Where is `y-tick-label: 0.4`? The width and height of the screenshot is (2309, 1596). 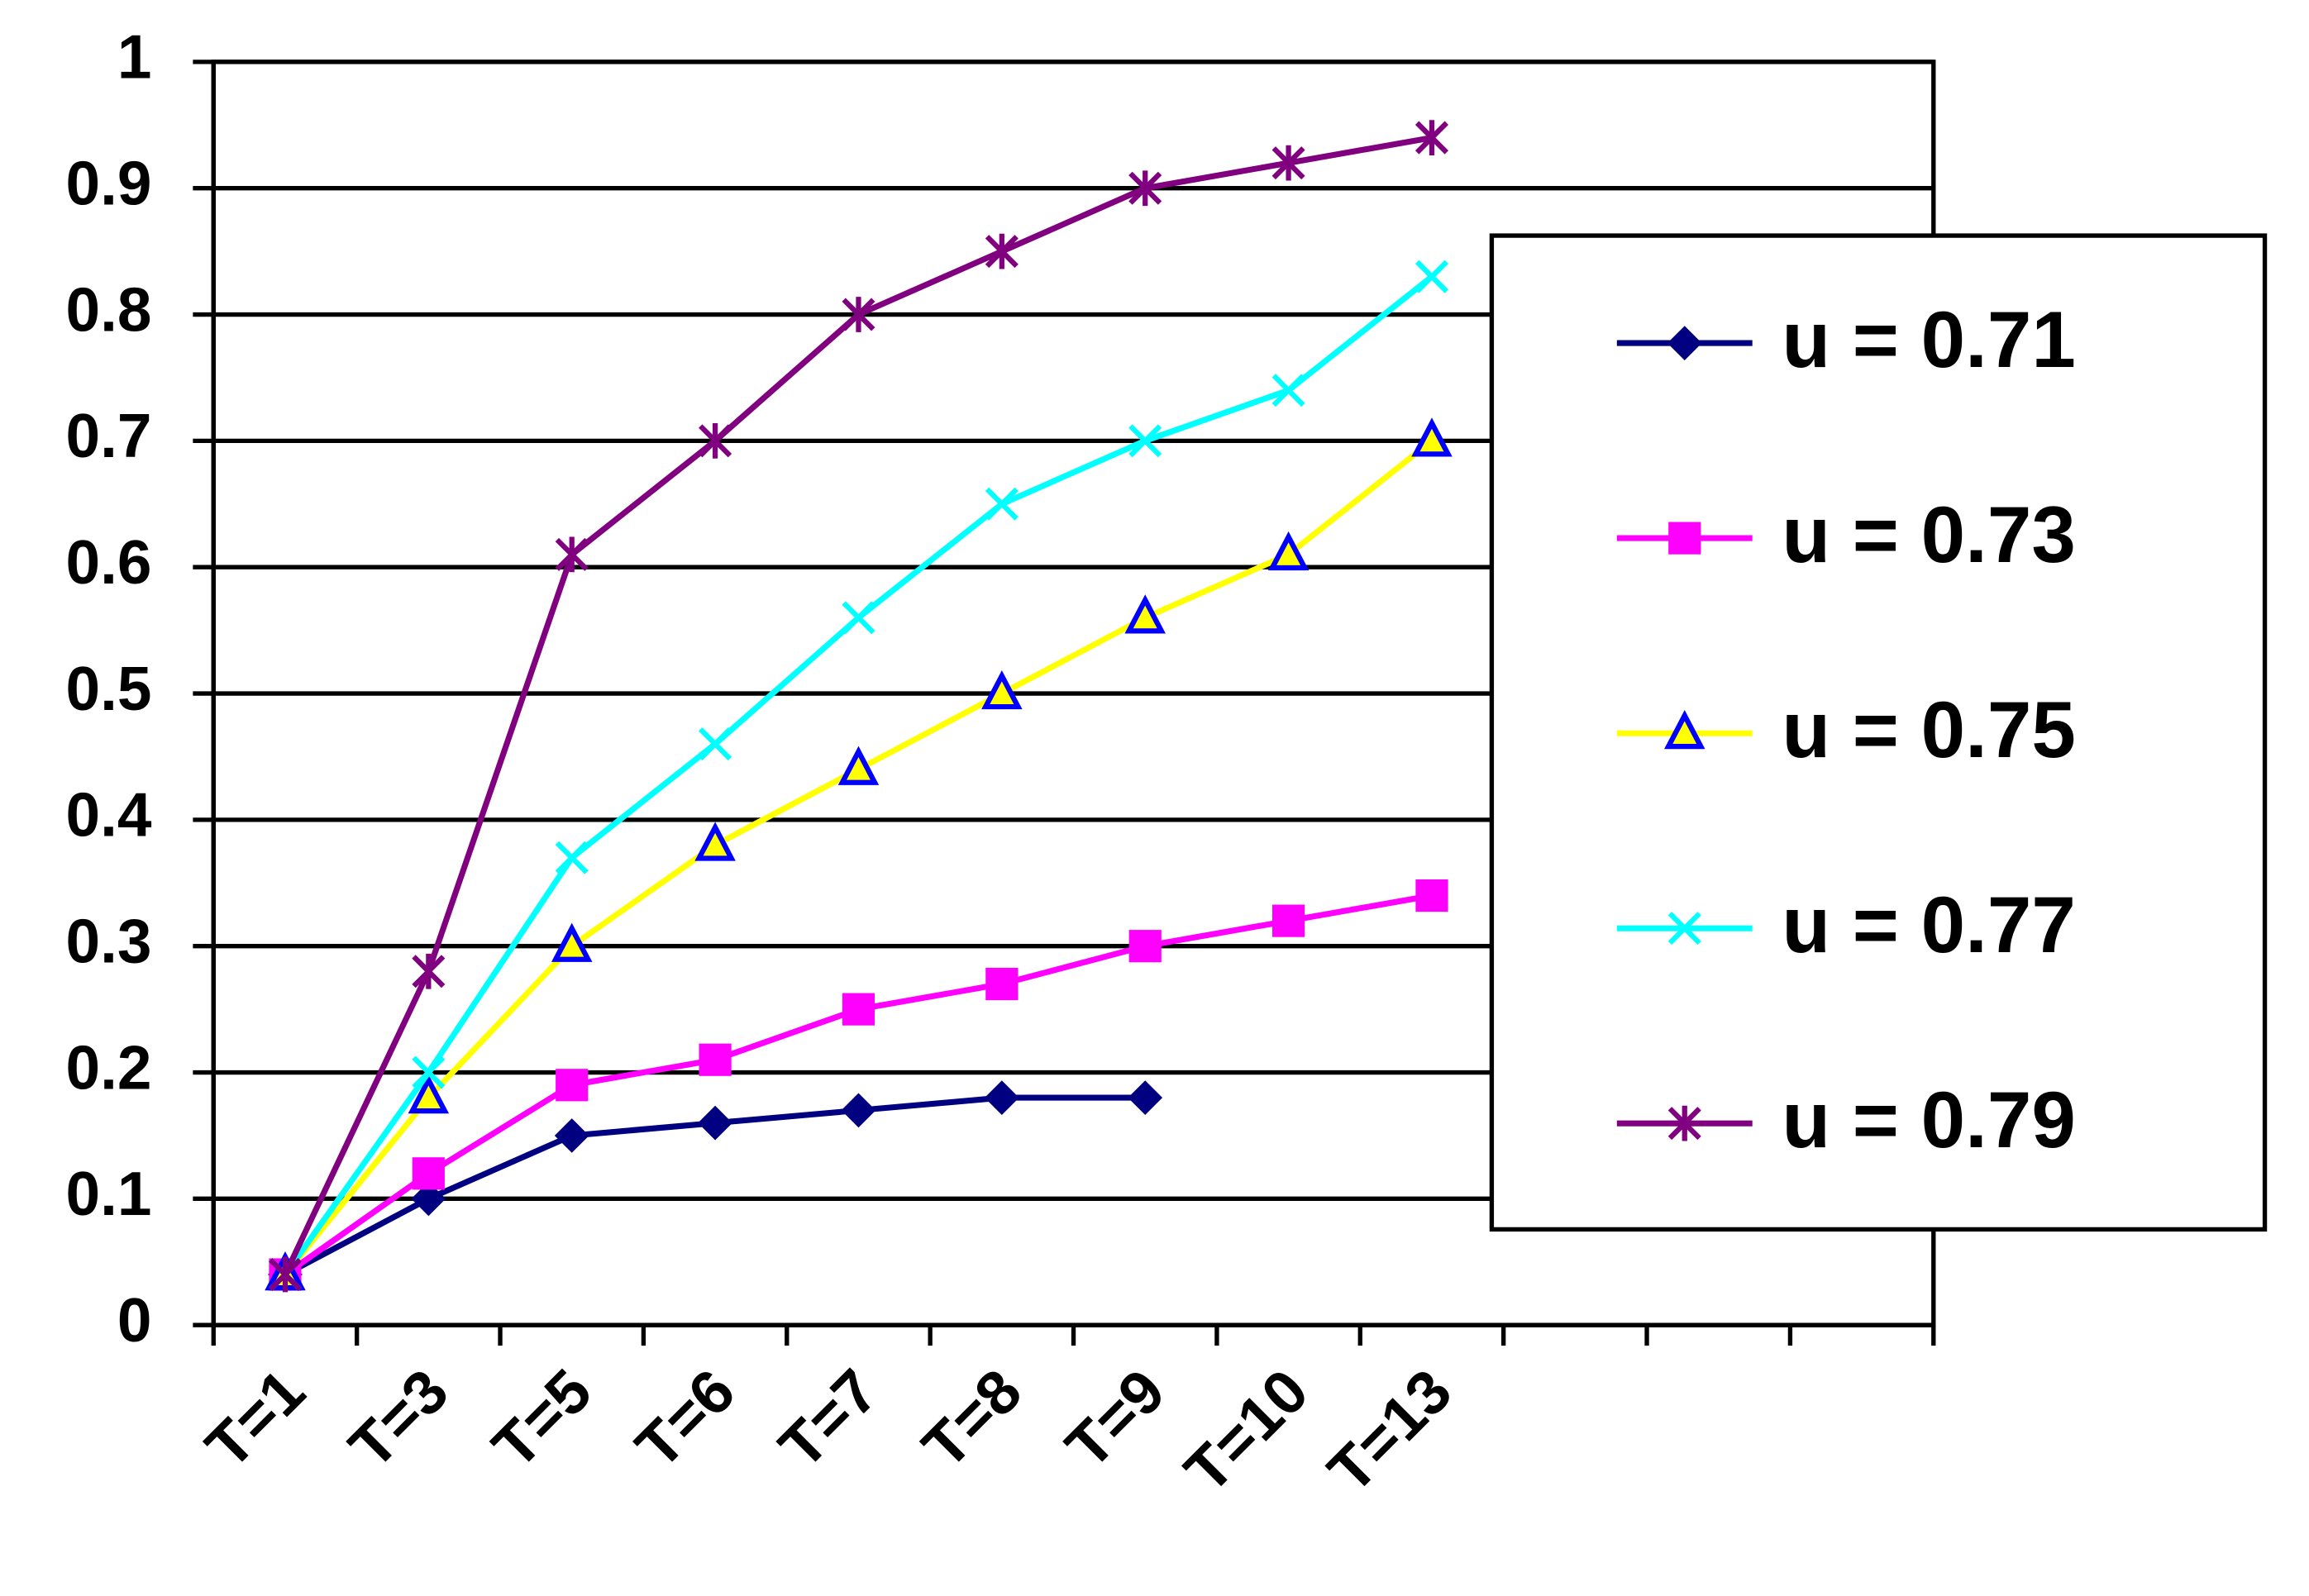 y-tick-label: 0.4 is located at coordinates (108, 815).